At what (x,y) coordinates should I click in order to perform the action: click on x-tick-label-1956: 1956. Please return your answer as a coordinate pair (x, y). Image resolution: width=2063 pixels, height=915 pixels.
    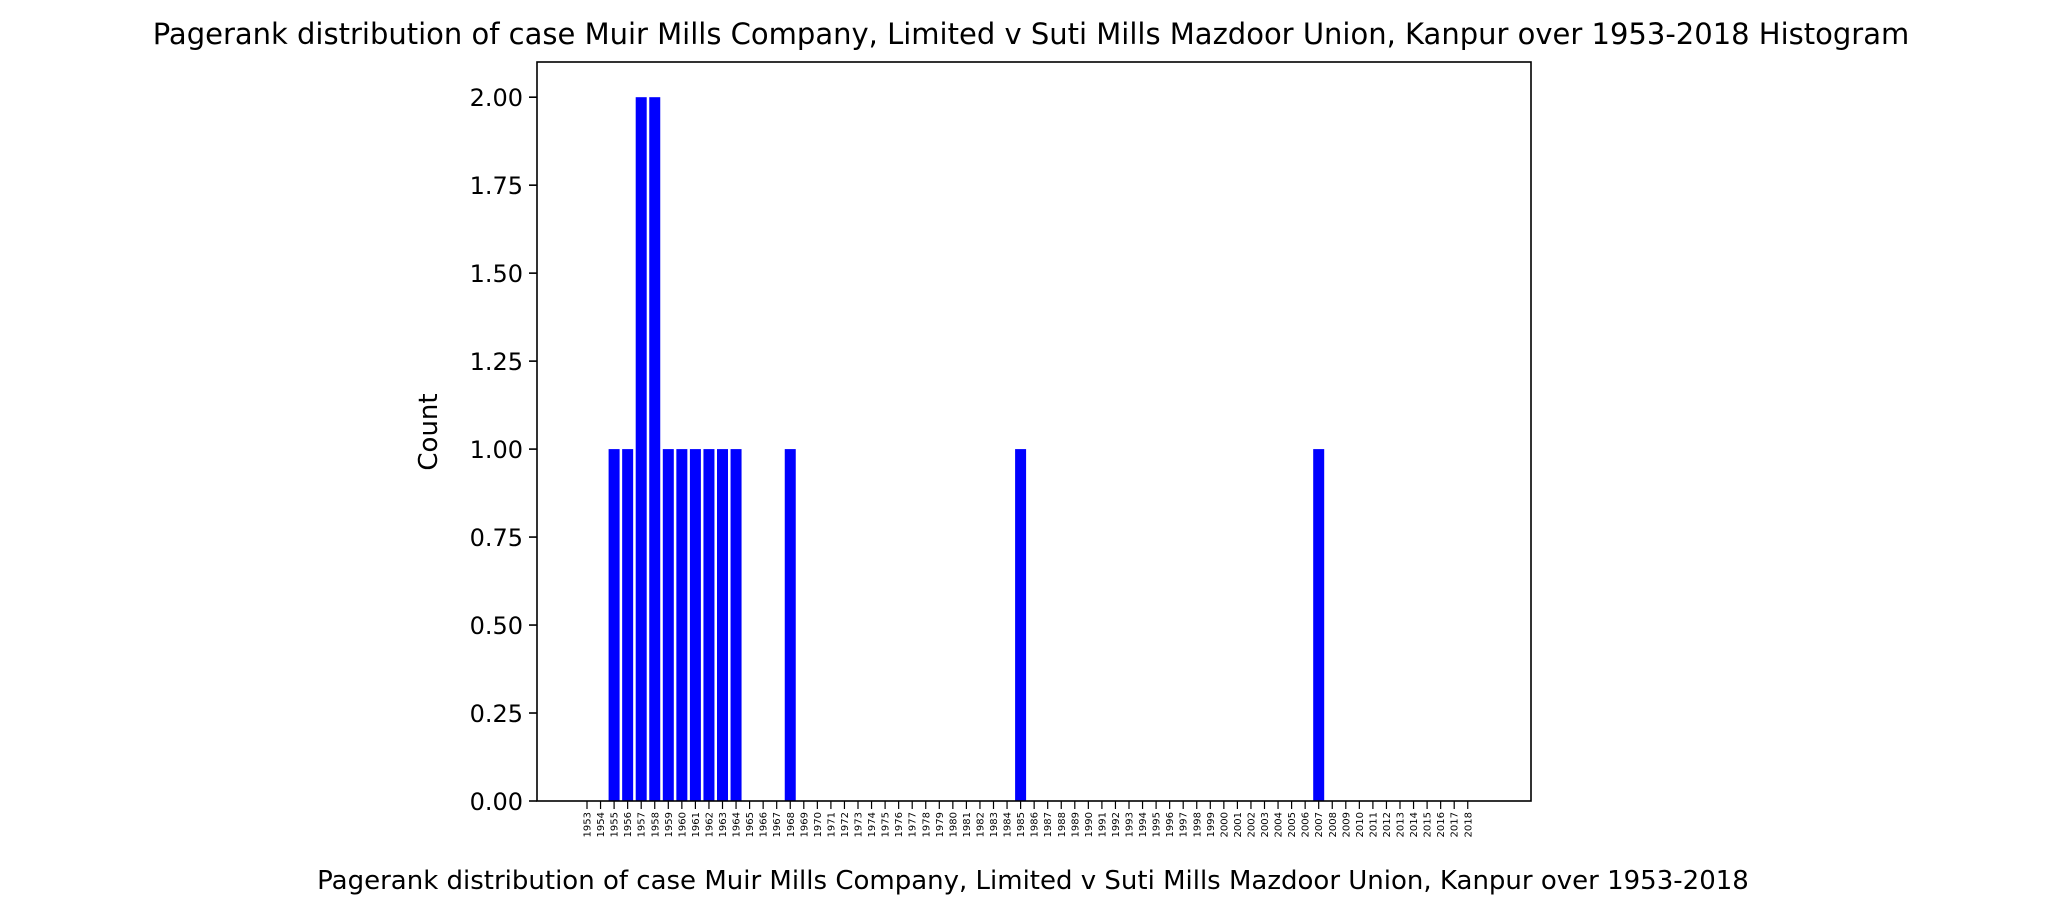
    Looking at the image, I should click on (628, 824).